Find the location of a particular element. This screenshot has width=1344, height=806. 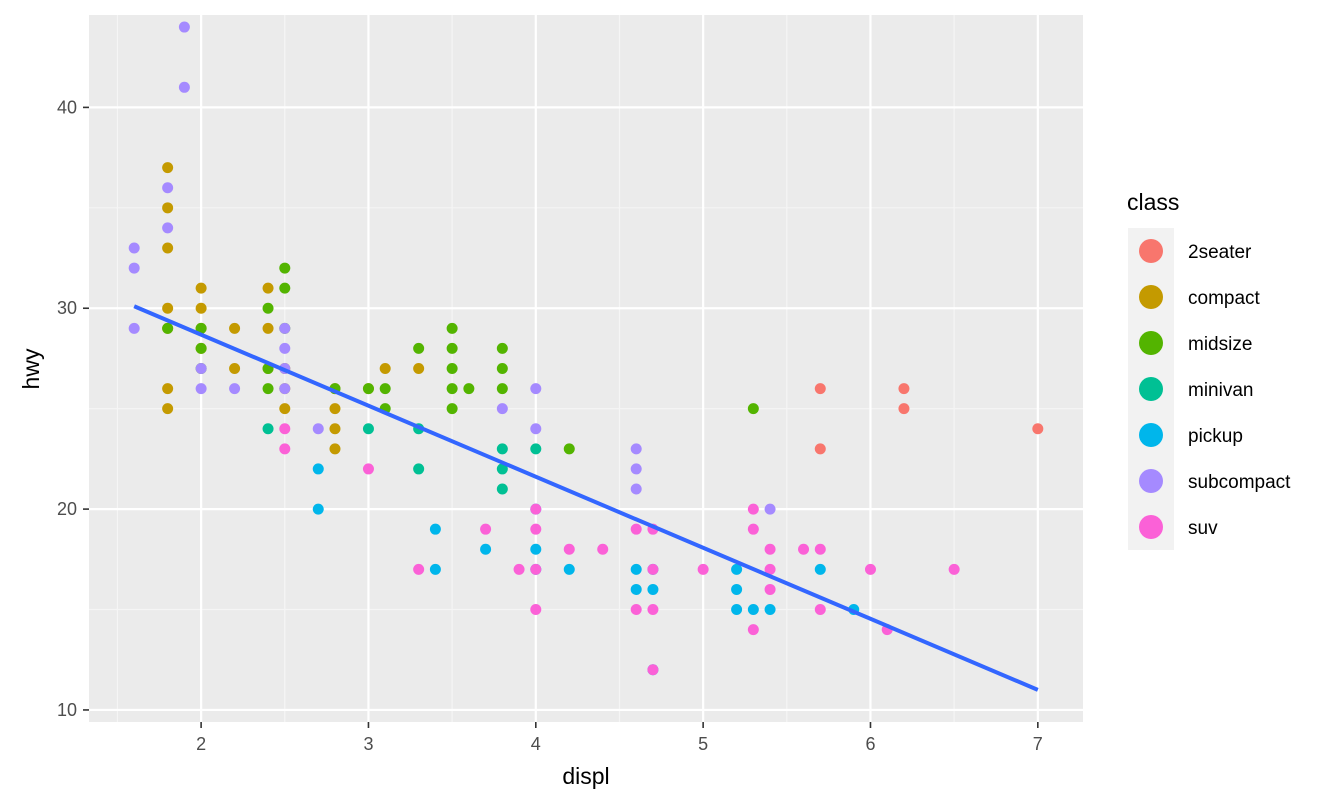

legend-item-minivan: minivan is located at coordinates (1190, 389).